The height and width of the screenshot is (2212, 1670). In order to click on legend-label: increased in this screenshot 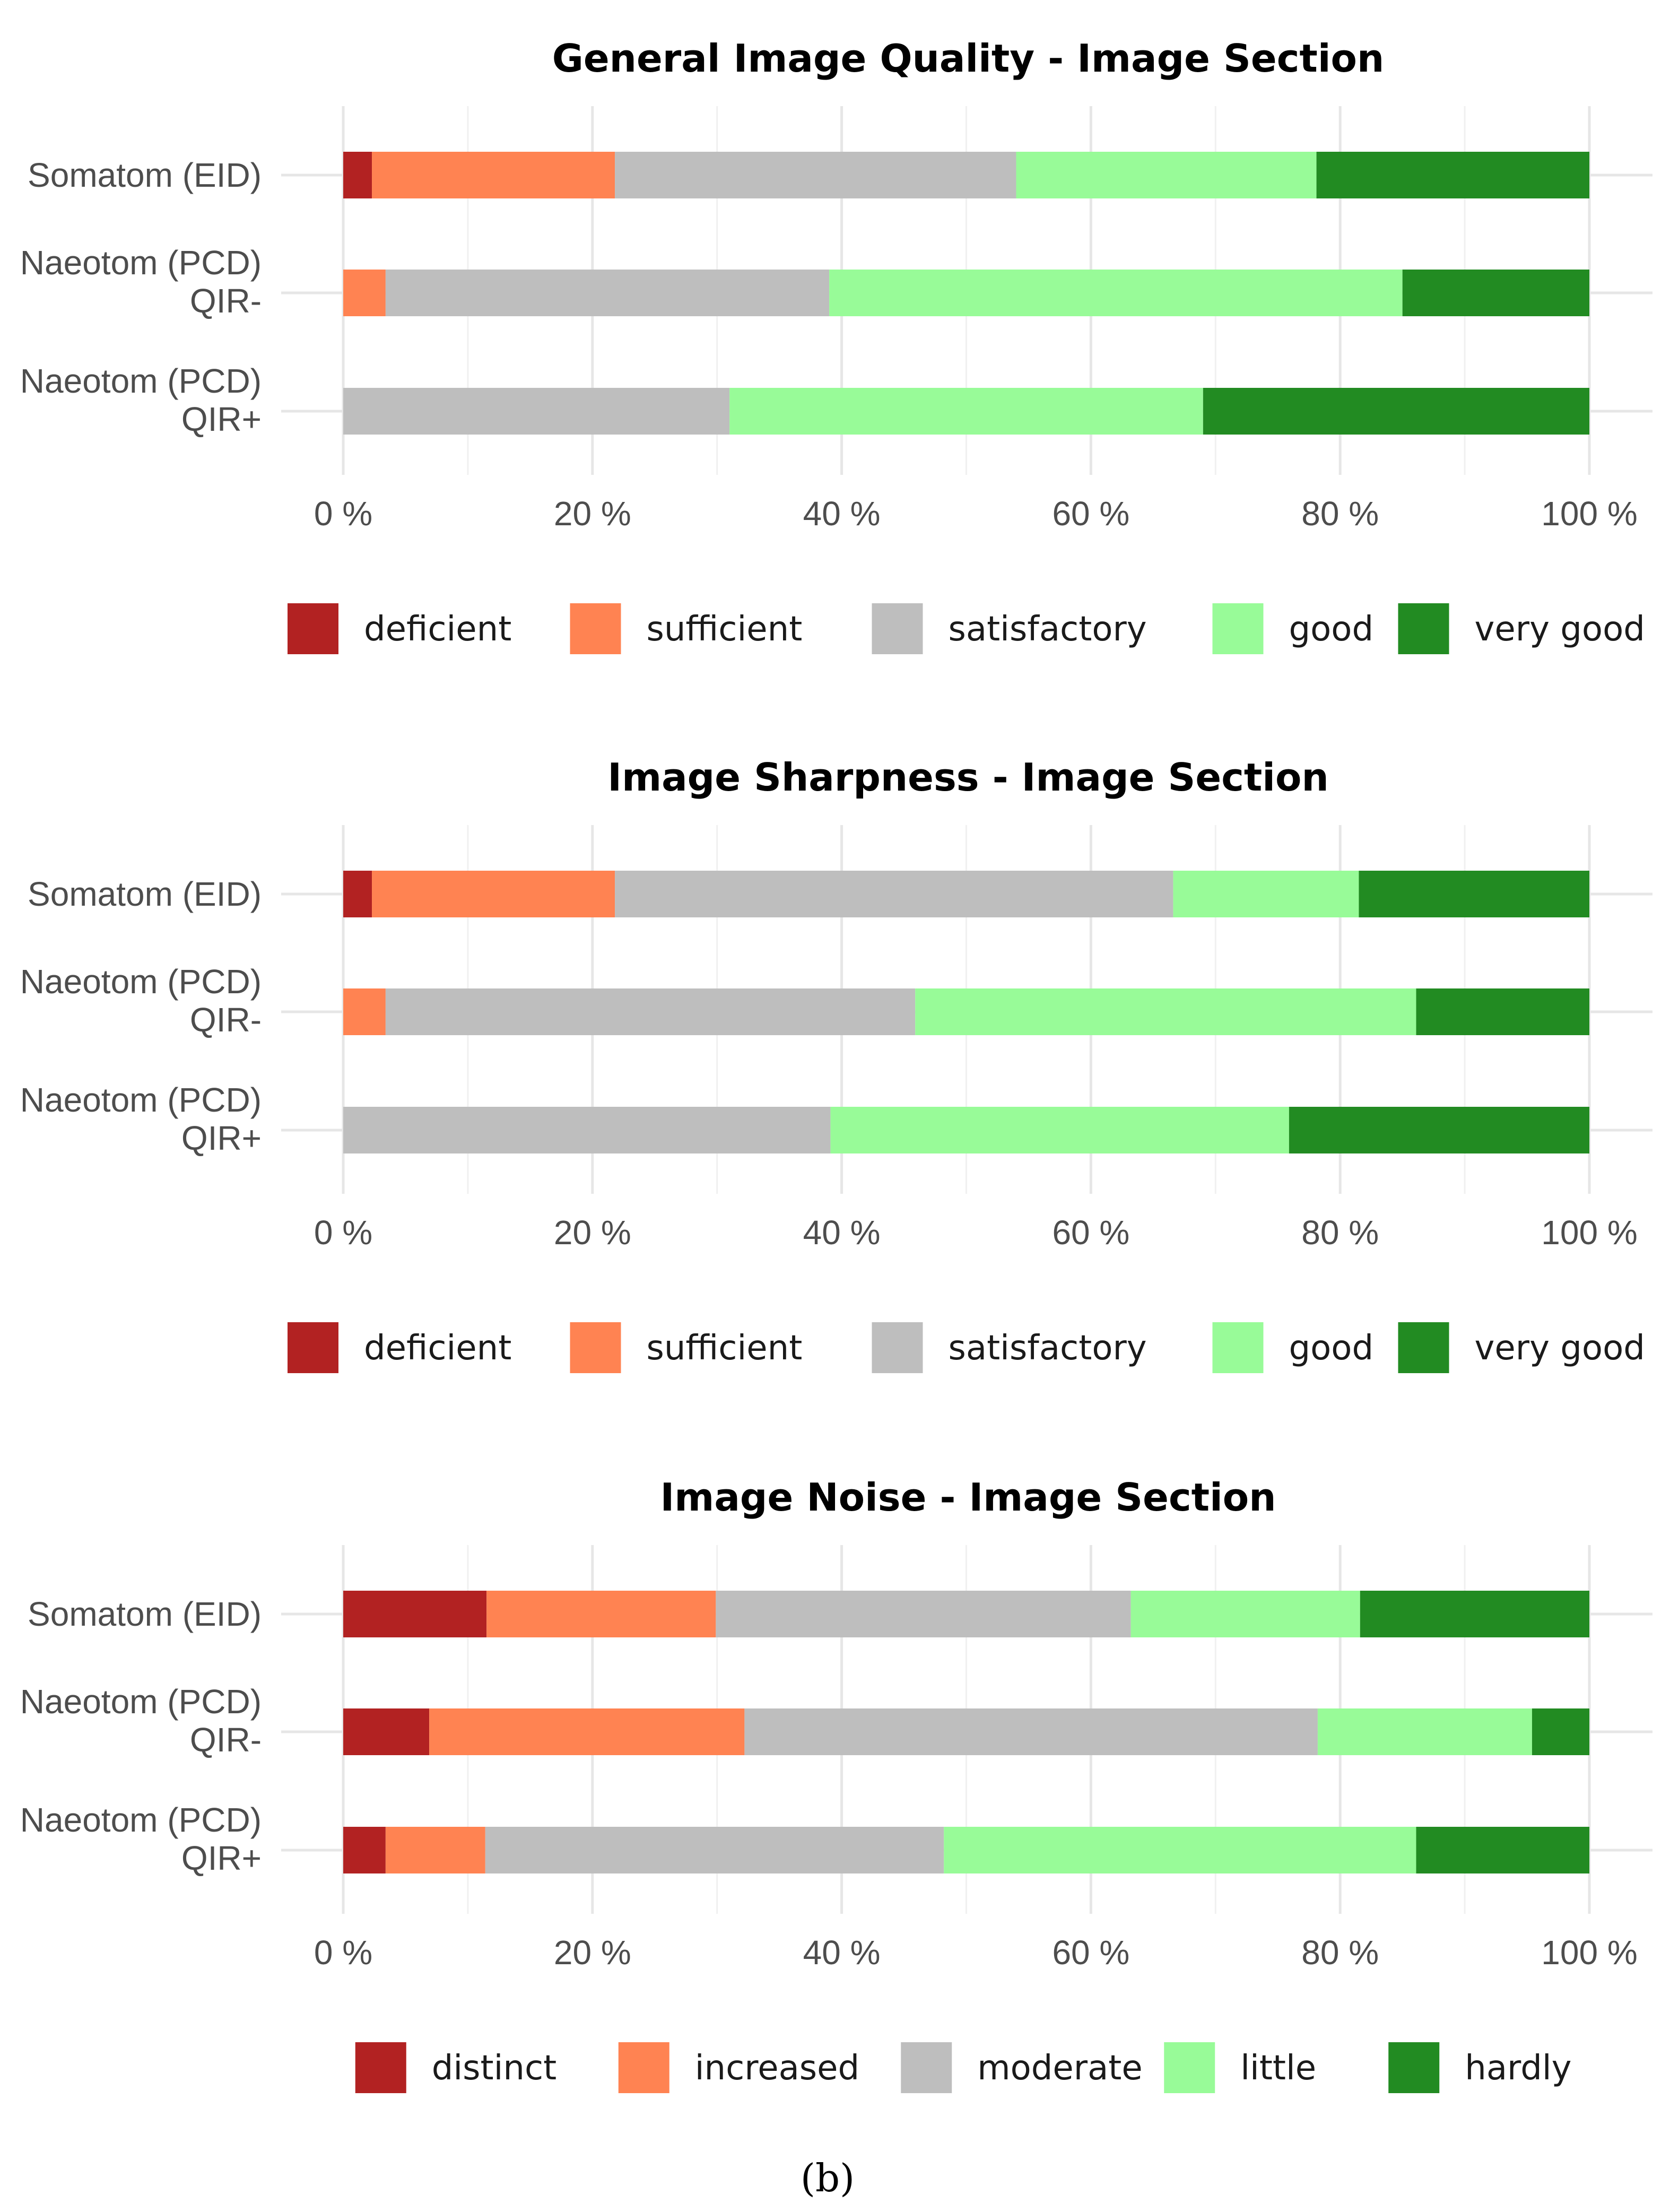, I will do `click(777, 2068)`.